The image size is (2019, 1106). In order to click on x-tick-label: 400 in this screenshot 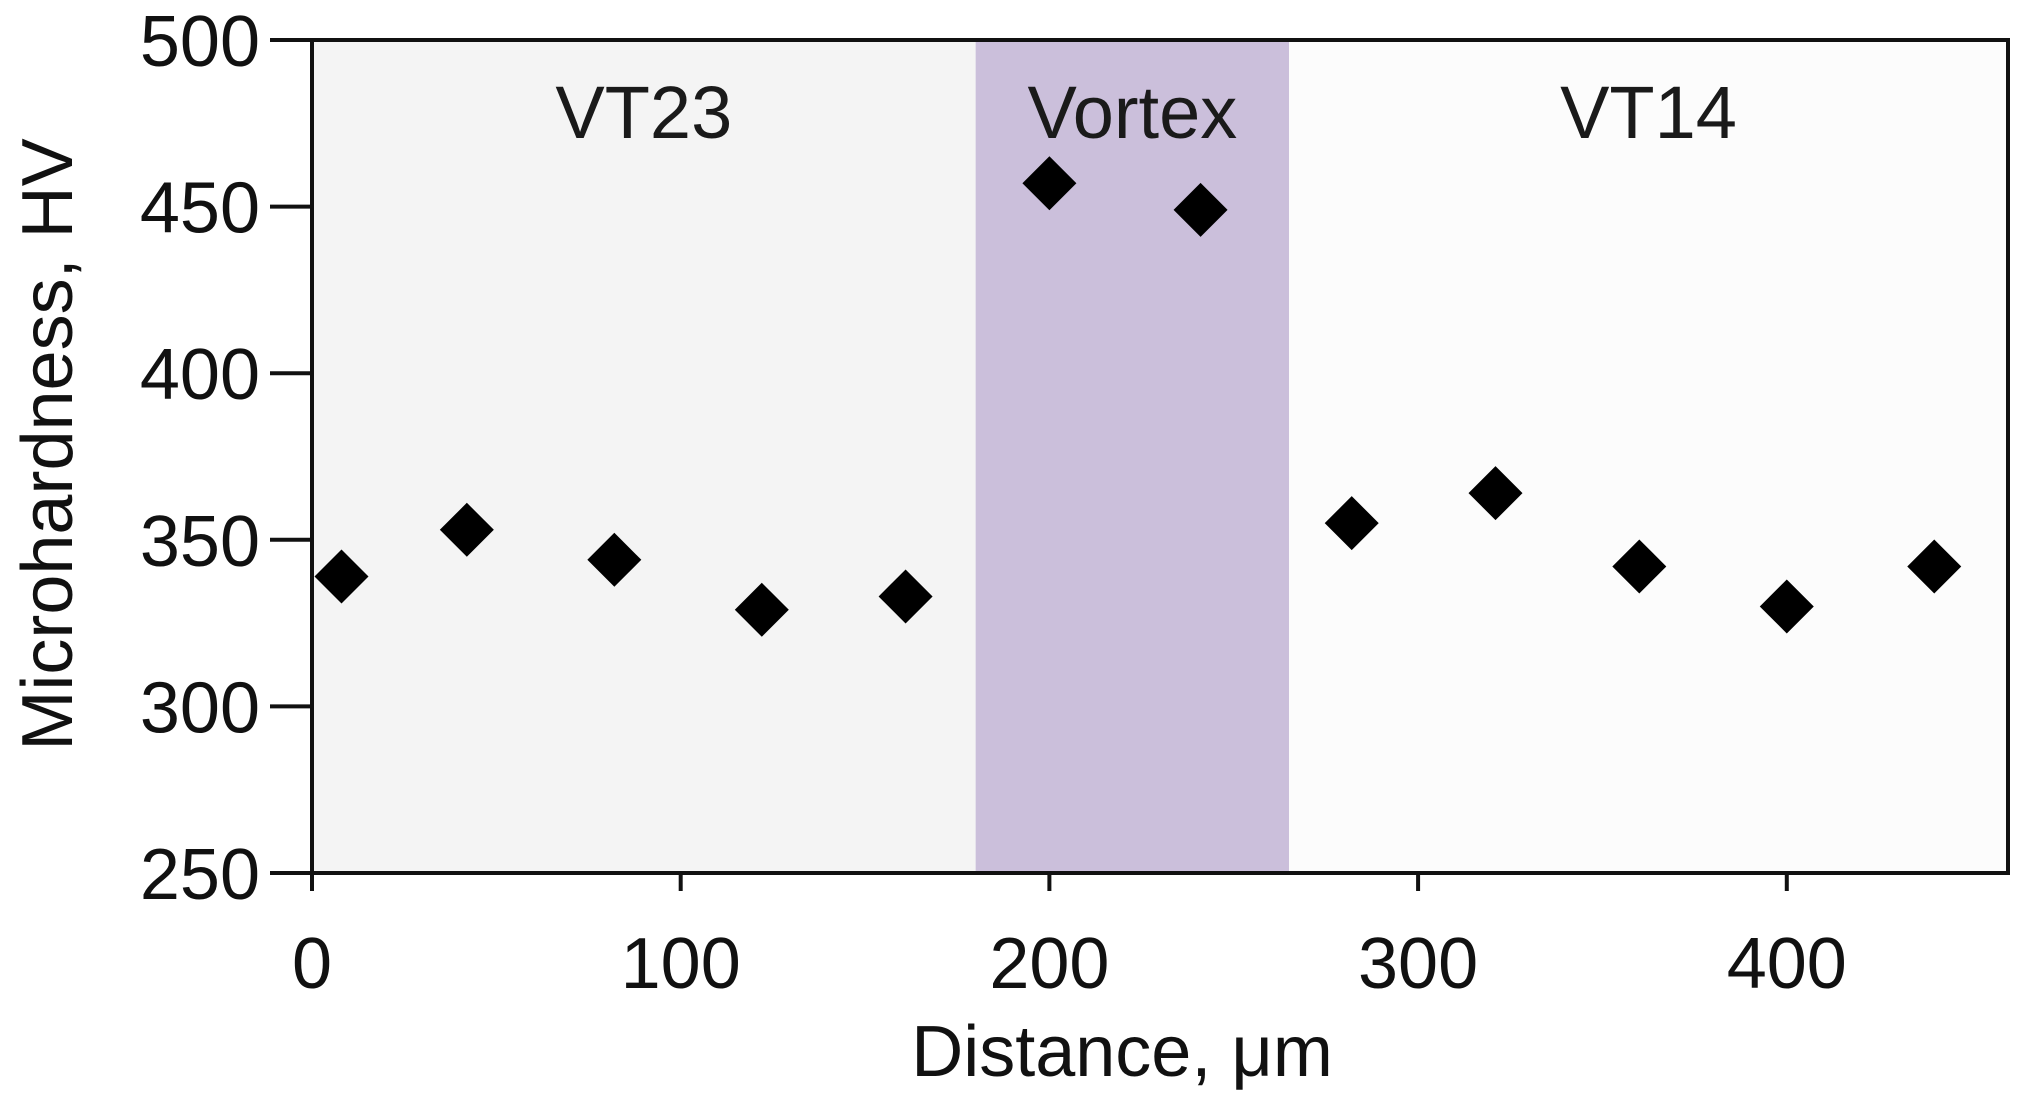, I will do `click(1787, 964)`.